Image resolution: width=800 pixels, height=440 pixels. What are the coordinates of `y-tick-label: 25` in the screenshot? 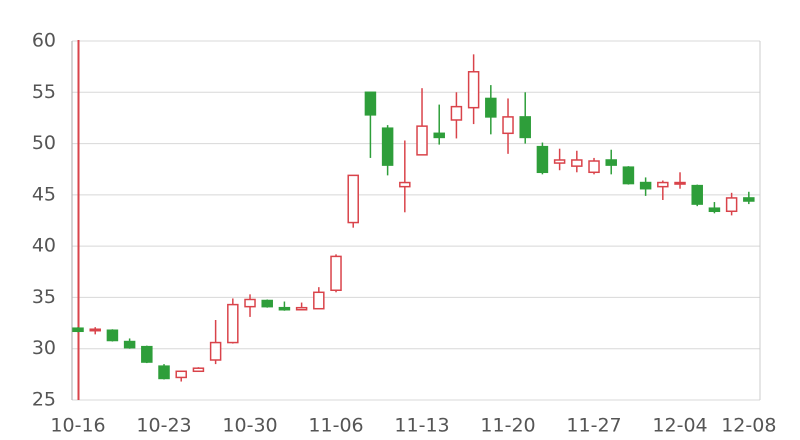 It's located at (44, 400).